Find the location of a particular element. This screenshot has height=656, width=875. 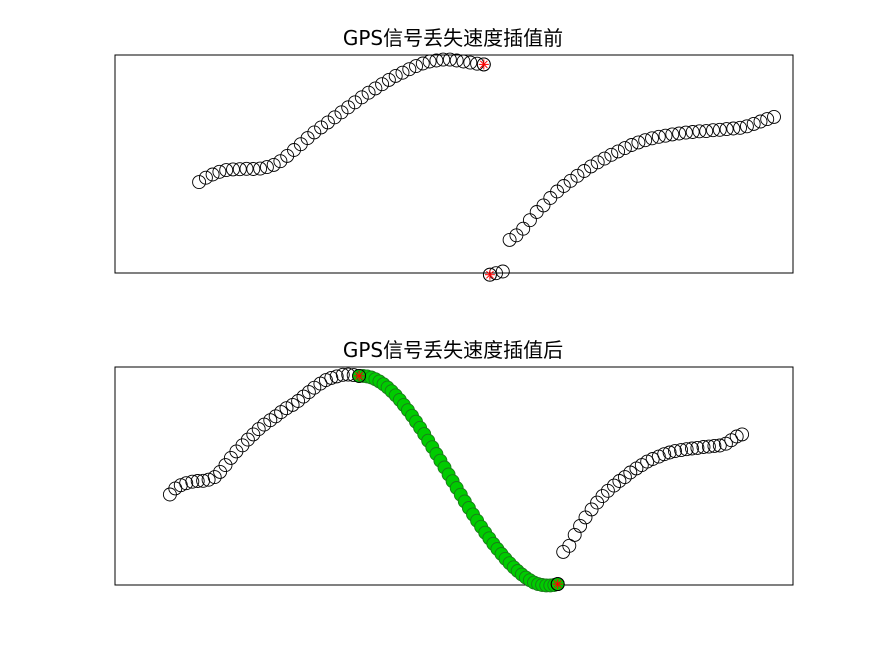

chart-title-bottom: GPS信号丢失速度插值后 is located at coordinates (453, 350).